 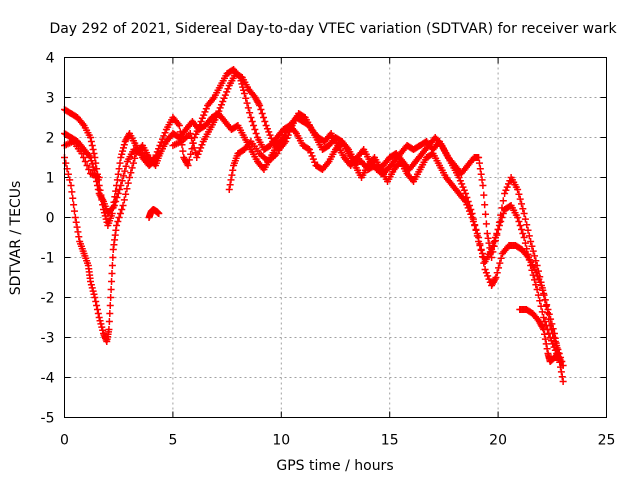 What do you see at coordinates (172, 441) in the screenshot?
I see `x-tick-label: 5` at bounding box center [172, 441].